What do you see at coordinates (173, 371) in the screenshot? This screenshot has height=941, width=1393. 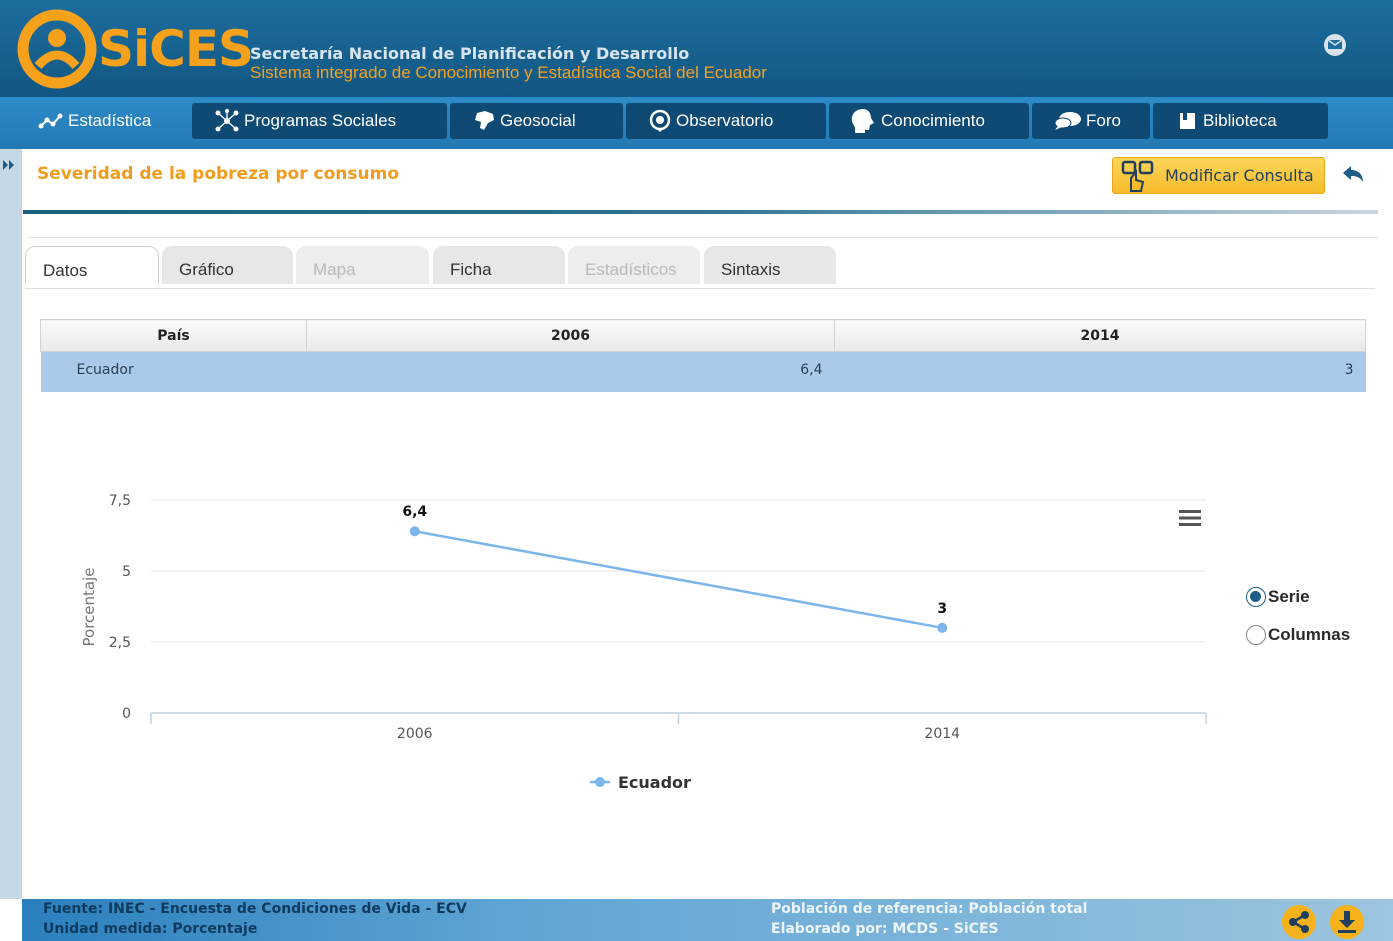 I see `cell-country: Ecuador` at bounding box center [173, 371].